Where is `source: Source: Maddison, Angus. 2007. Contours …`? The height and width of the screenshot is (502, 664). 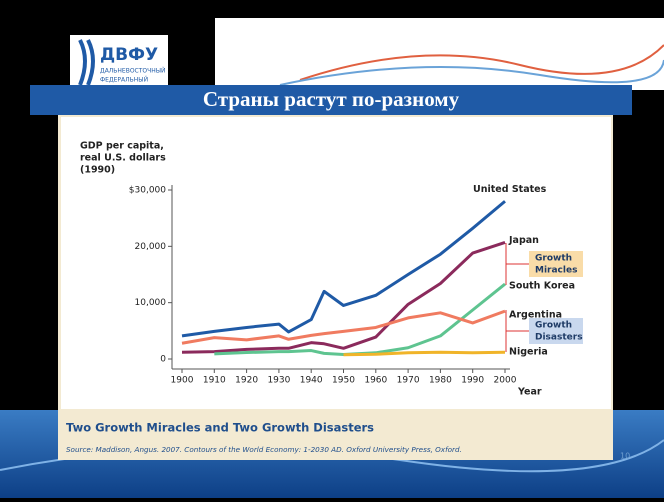 source: Source: Maddison, Angus. 2007. Contours … is located at coordinates (264, 449).